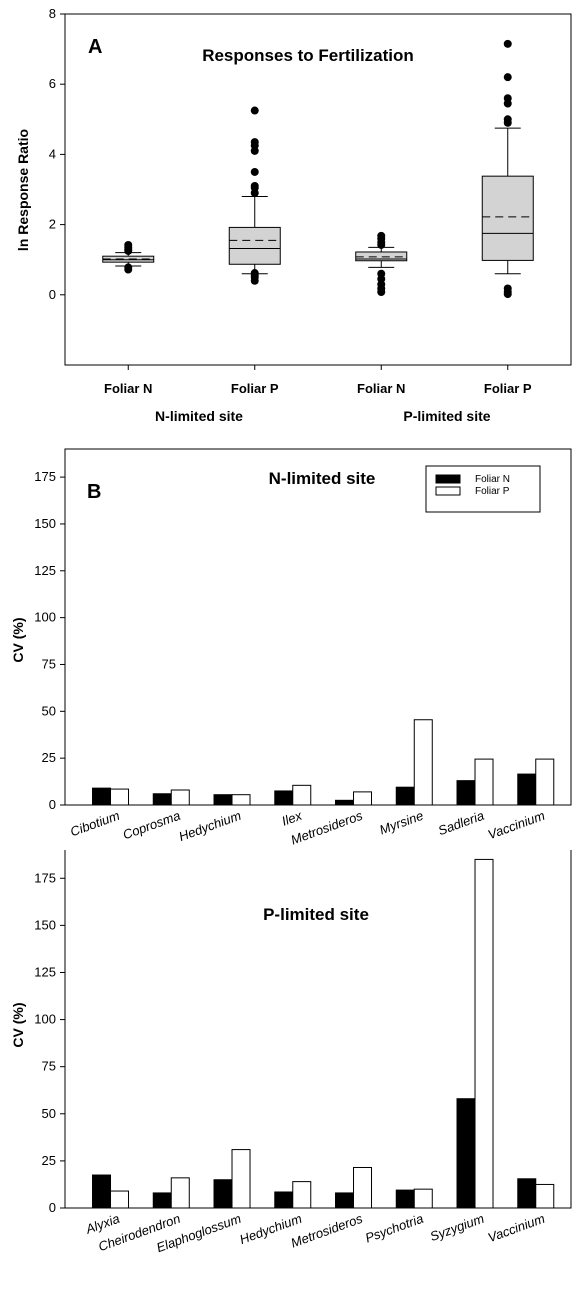 This screenshot has height=1300, width=581. What do you see at coordinates (323, 762) in the screenshot?
I see `panel-b-bars` at bounding box center [323, 762].